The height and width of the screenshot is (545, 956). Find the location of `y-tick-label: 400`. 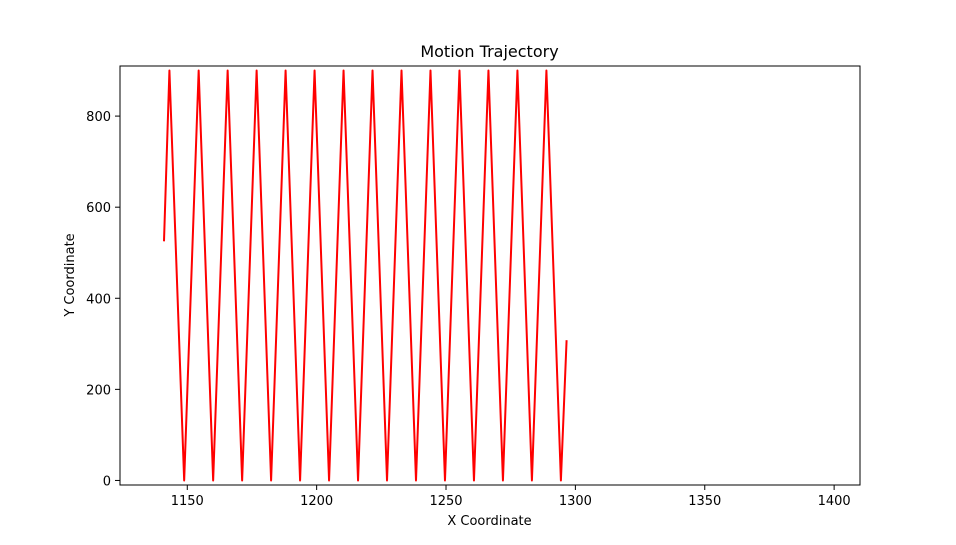

y-tick-label: 400 is located at coordinates (98, 299).